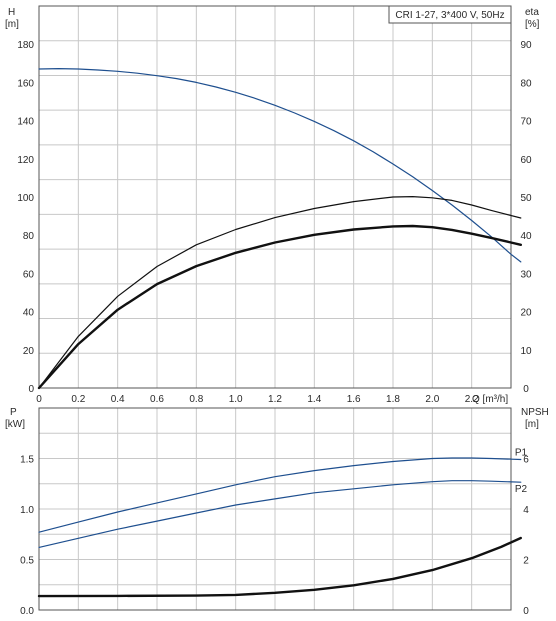 The width and height of the screenshot is (556, 621). Describe the element at coordinates (526, 611) in the screenshot. I see `lower-y-tick-label-right: 0` at that location.